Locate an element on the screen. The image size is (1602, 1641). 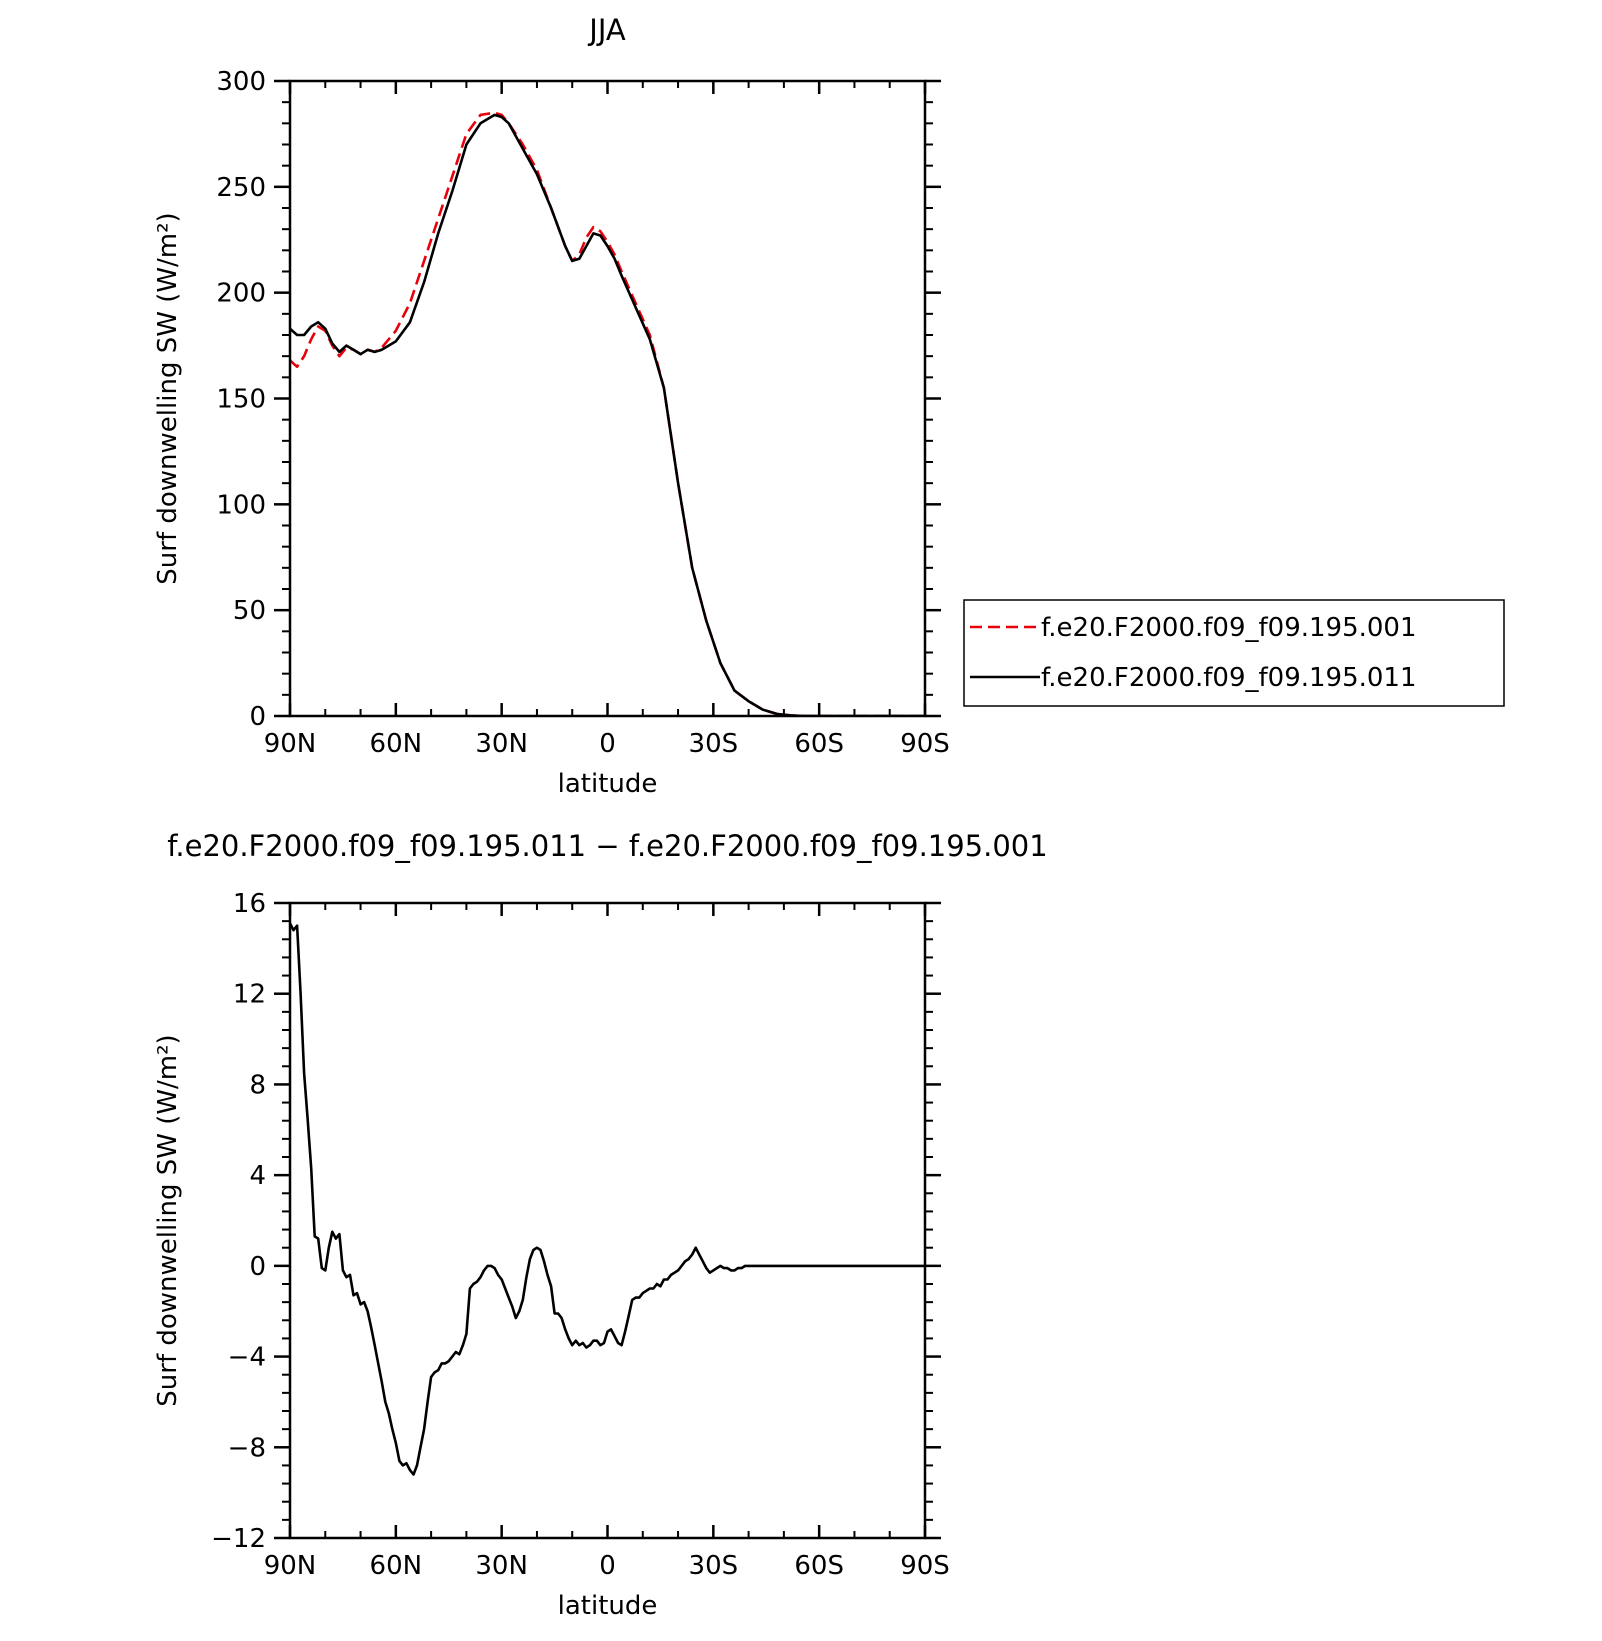
legend-label-1: f.e20.F2000.f09_f09.195.011 is located at coordinates (1229, 678).